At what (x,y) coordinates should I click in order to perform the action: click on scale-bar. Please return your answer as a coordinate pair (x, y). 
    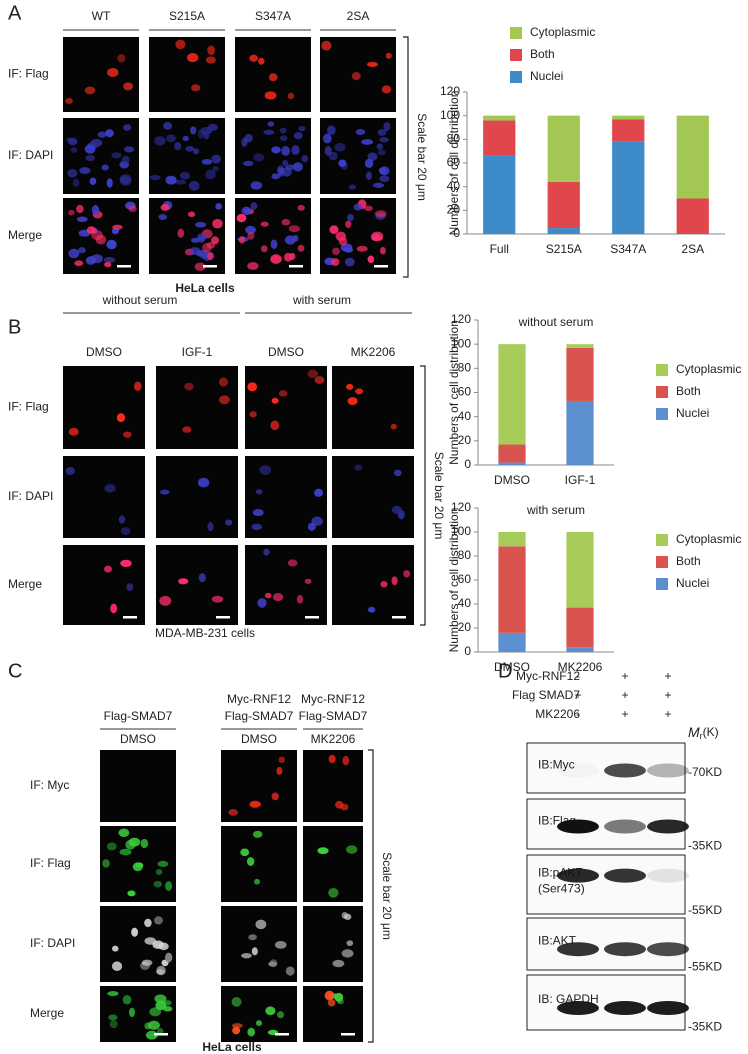
    Looking at the image, I should click on (381, 266).